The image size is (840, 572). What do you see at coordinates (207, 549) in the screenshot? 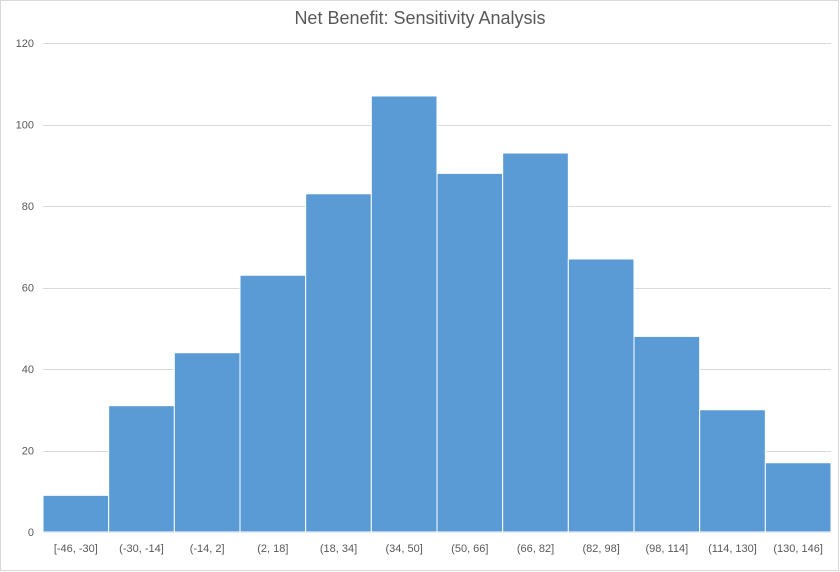
I see `x-tick-label: (-14, 2]` at bounding box center [207, 549].